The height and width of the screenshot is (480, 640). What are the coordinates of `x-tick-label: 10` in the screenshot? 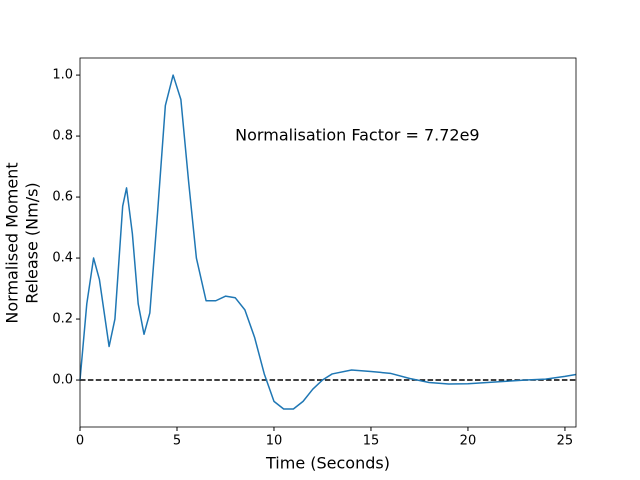 It's located at (274, 441).